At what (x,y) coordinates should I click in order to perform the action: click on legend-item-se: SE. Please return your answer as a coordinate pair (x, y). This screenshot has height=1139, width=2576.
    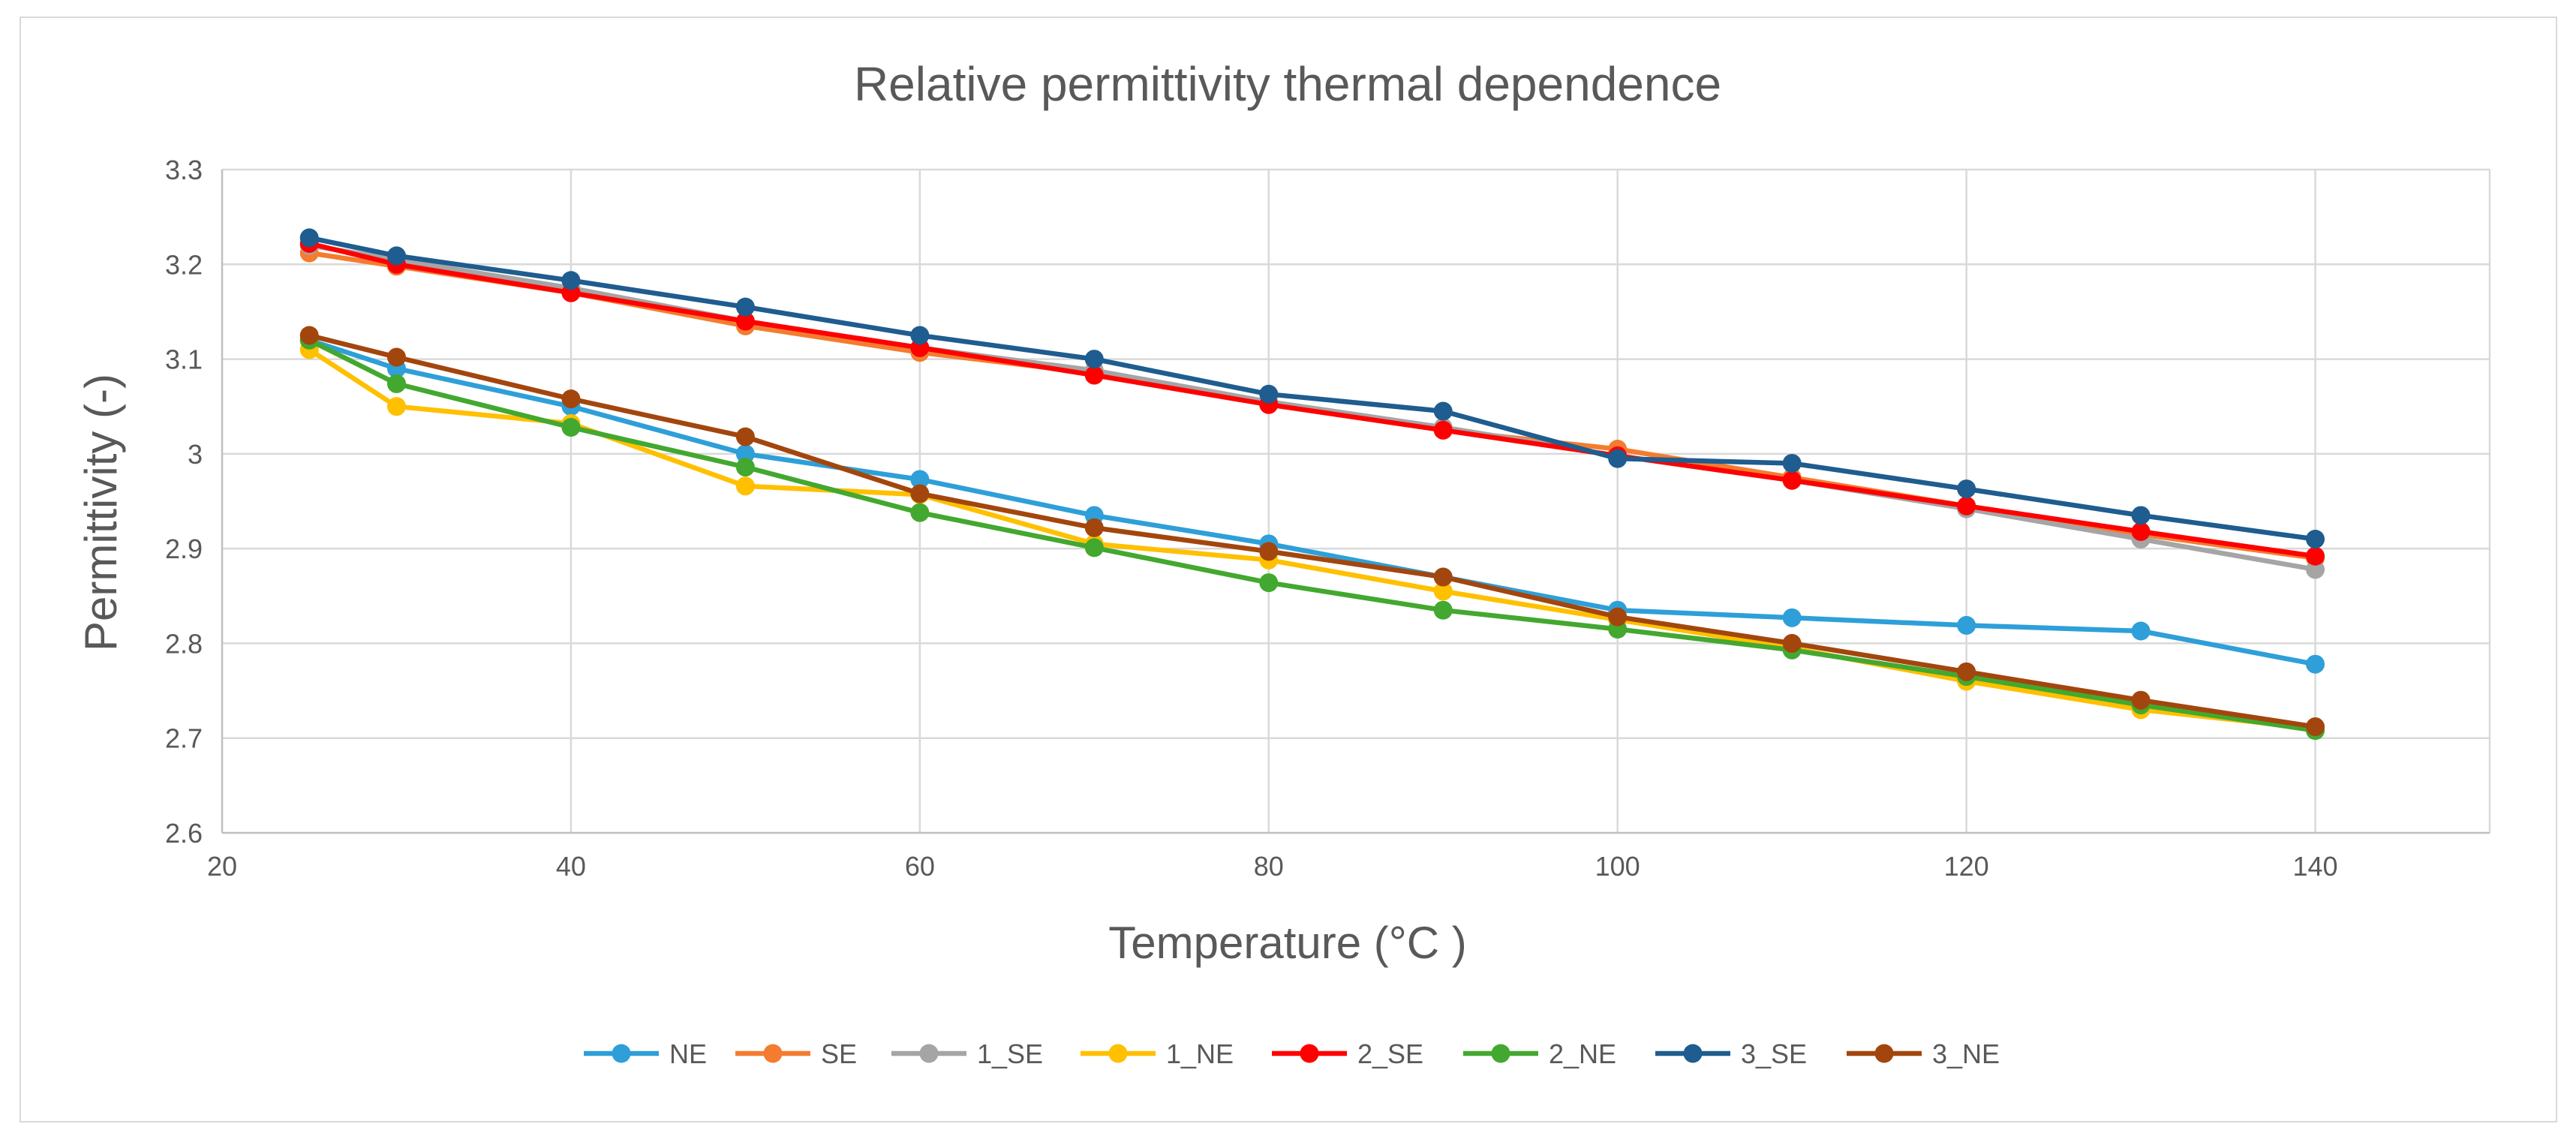
    Looking at the image, I should click on (796, 1053).